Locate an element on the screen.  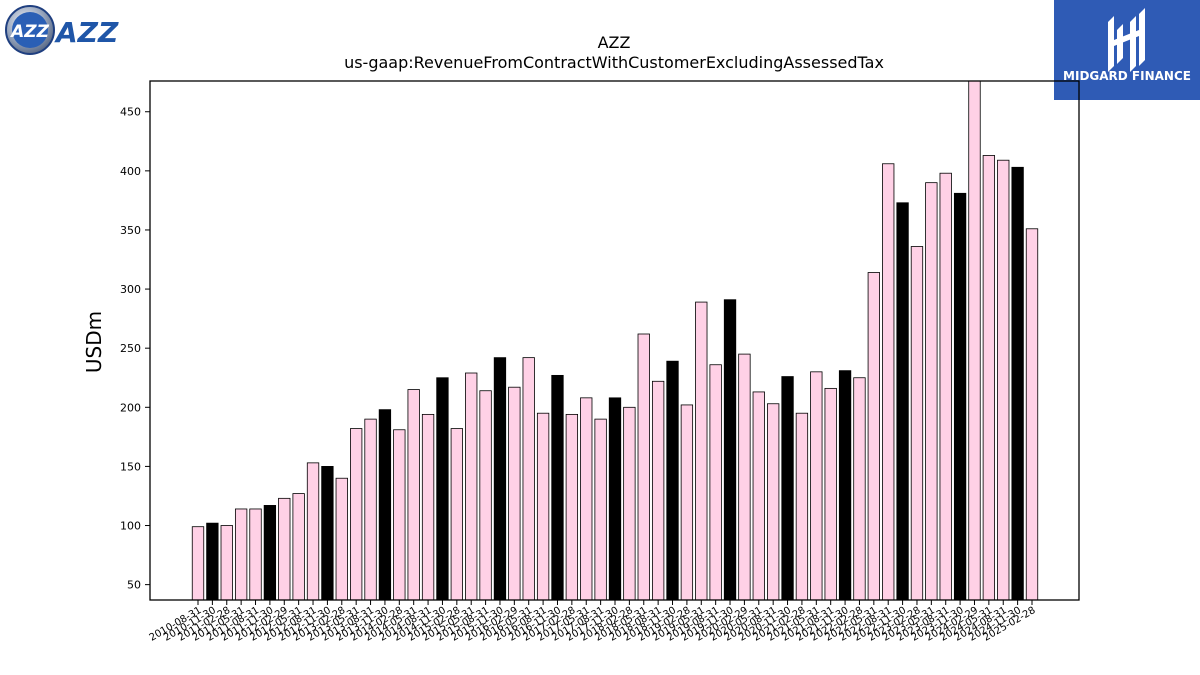
y-tick-label: 100 is located at coordinates (130, 526).